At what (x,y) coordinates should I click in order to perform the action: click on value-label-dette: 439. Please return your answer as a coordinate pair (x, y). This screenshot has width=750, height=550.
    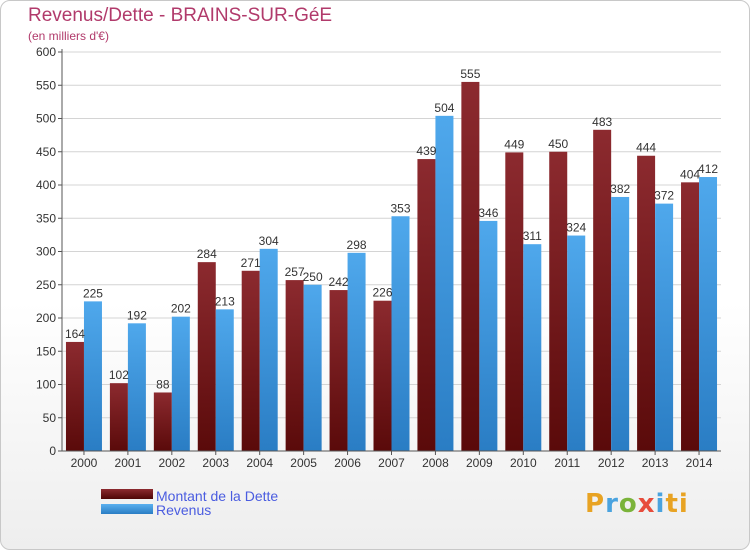
    Looking at the image, I should click on (426, 151).